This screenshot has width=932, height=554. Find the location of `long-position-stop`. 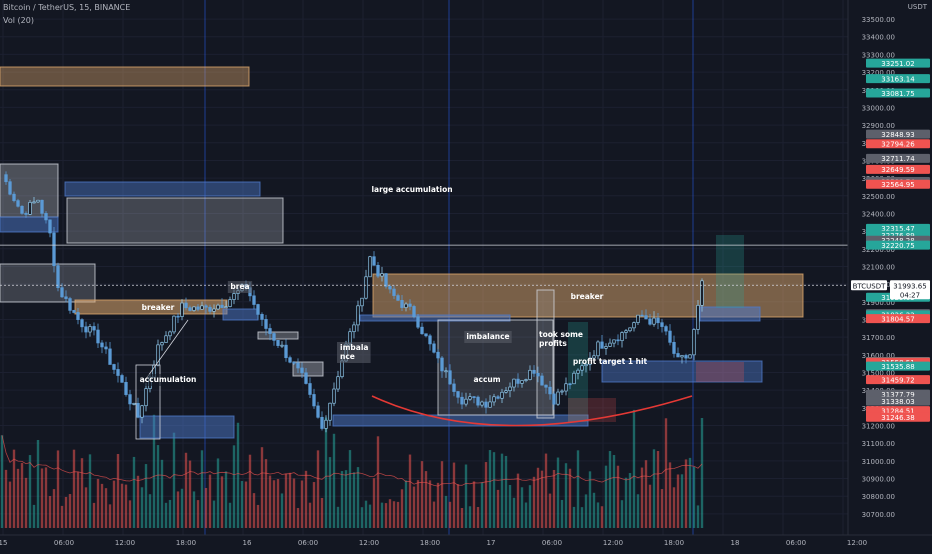

long-position-stop is located at coordinates (592, 410).